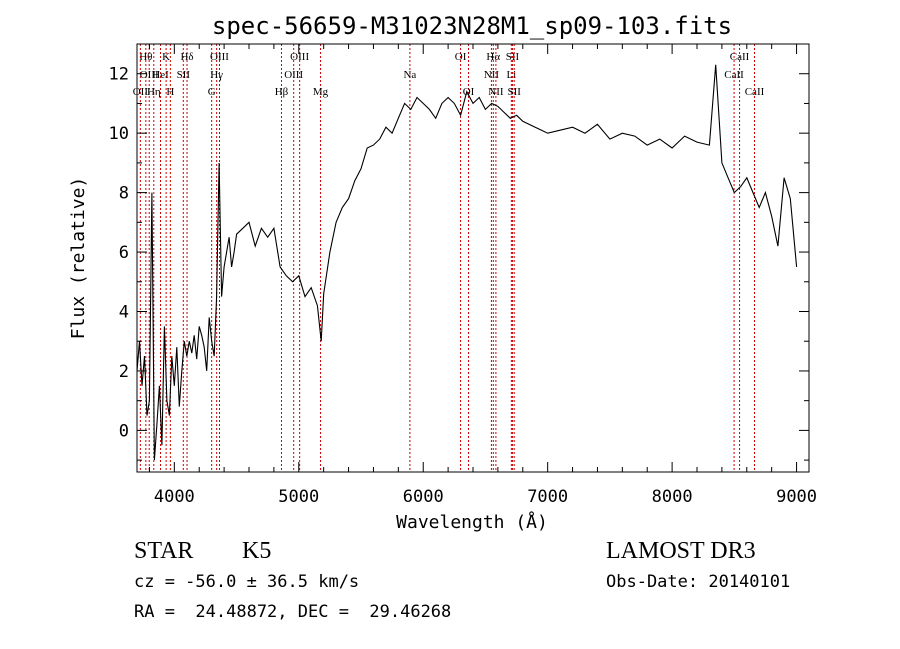  What do you see at coordinates (298, 497) in the screenshot?
I see `x-tick-label: 5000` at bounding box center [298, 497].